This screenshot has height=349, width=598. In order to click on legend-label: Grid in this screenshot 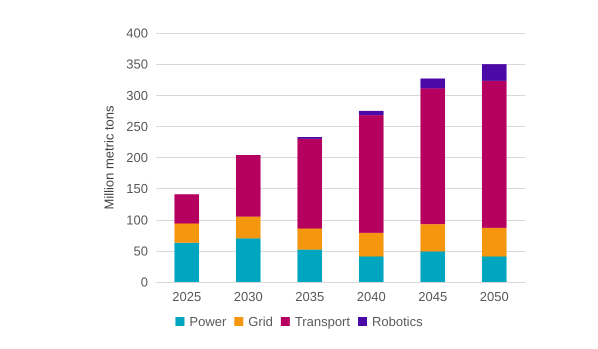, I will do `click(260, 321)`.